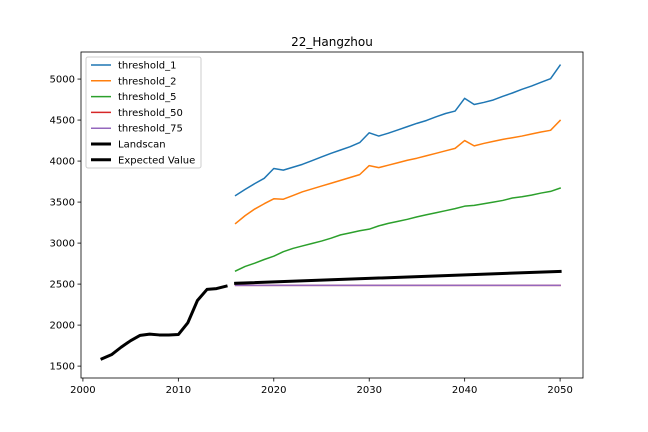 The image size is (648, 432). What do you see at coordinates (65, 224) in the screenshot?
I see `y-axis: 1500 2000 2500 3000 3500 4000 4500 5000` at bounding box center [65, 224].